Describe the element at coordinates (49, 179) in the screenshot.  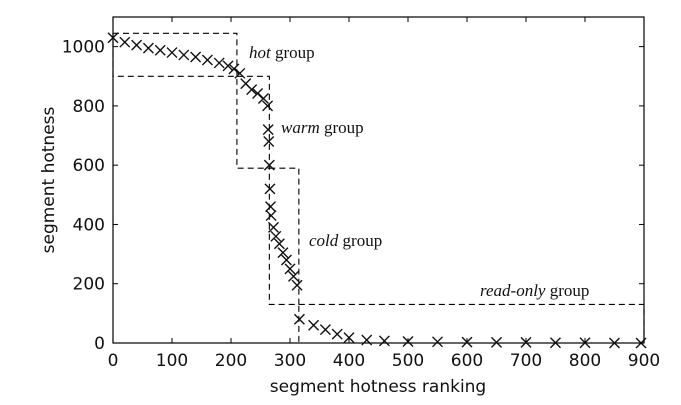
I see `y-axis-label: segment hotness` at that location.